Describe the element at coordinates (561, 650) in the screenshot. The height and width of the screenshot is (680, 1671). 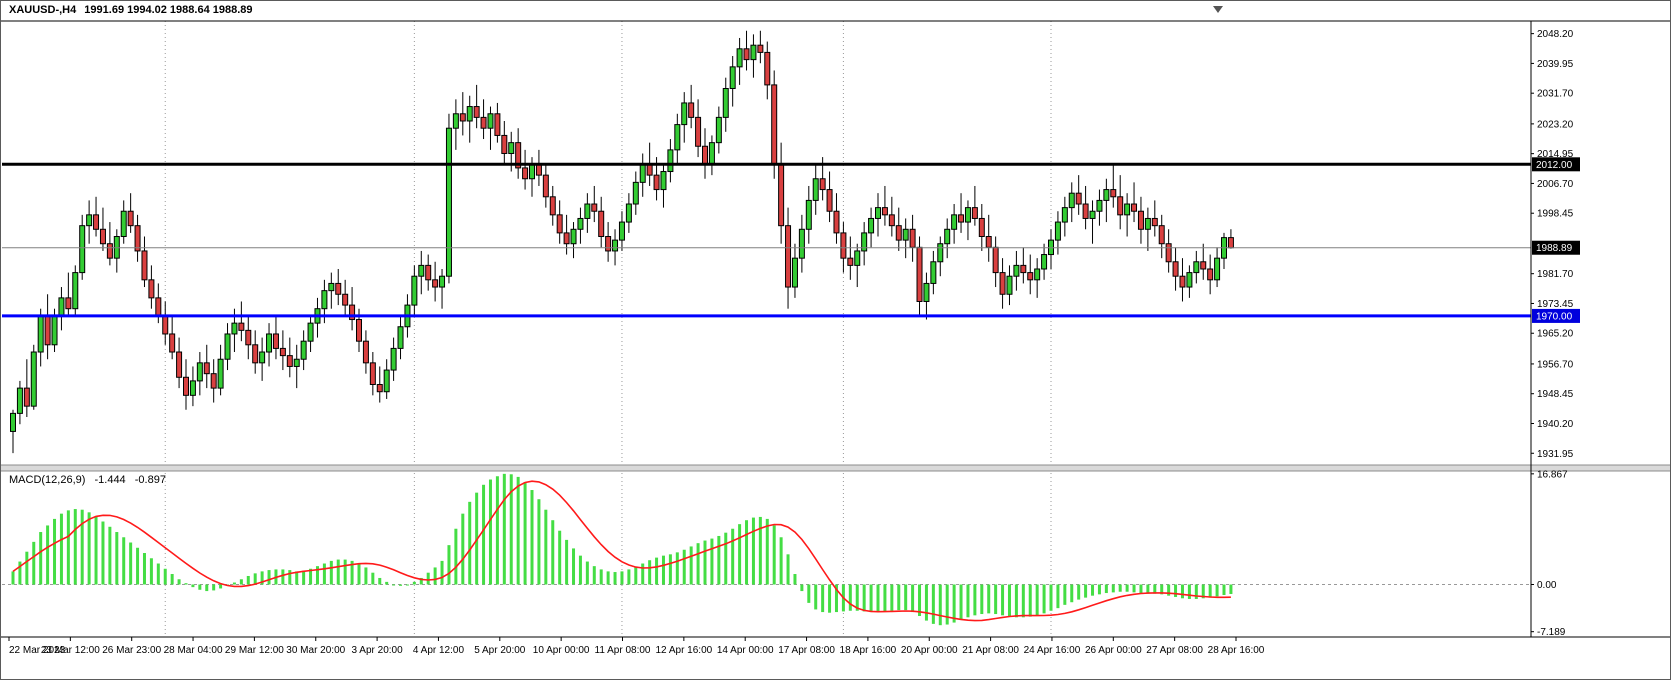
I see `time-axis-label: 10 Apr 00:00` at that location.